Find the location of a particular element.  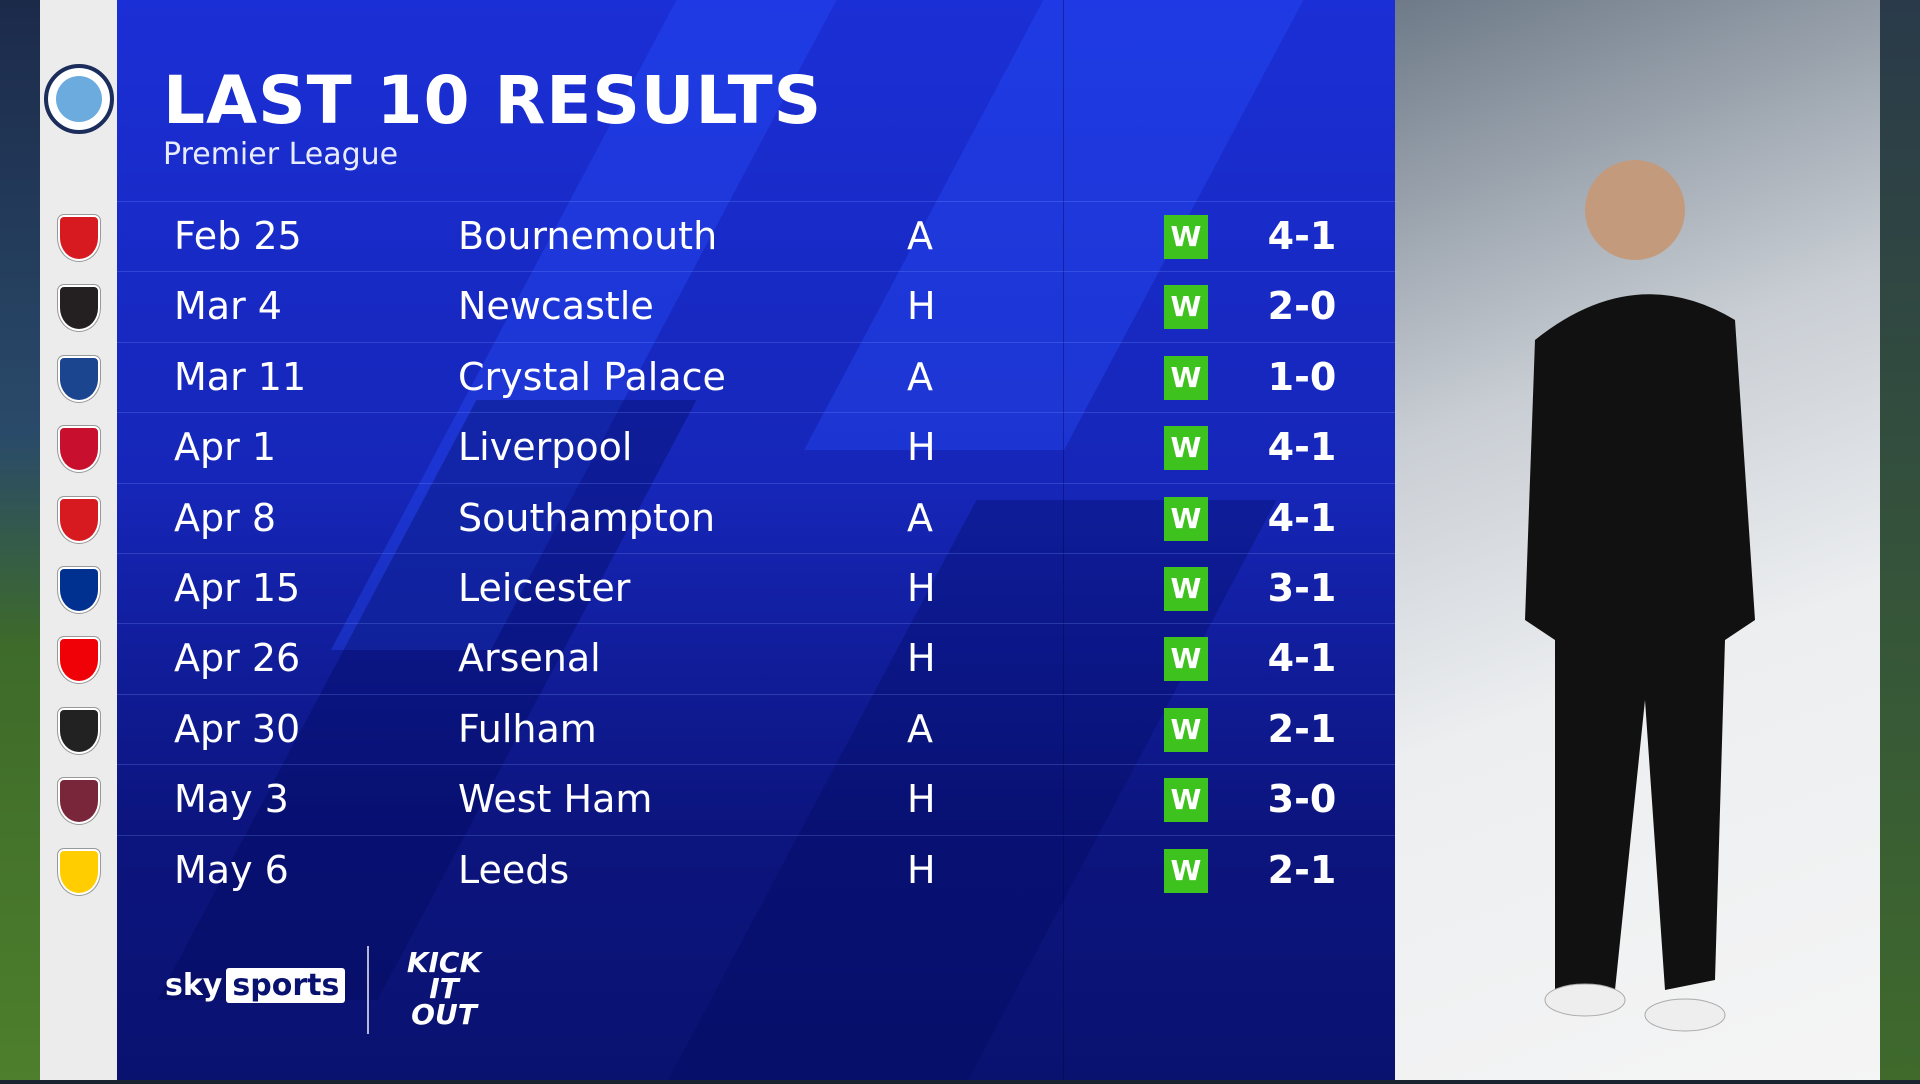

match-date: May 3 is located at coordinates (231, 799).